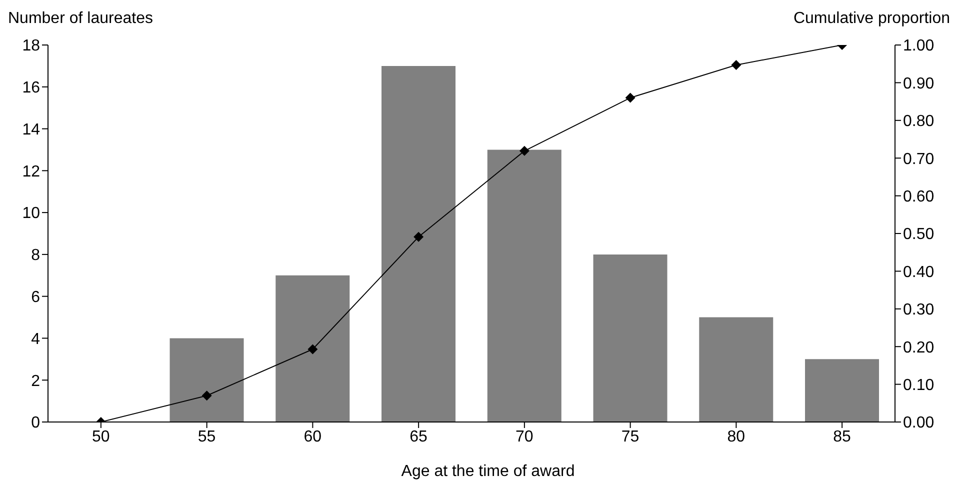  Describe the element at coordinates (918, 347) in the screenshot. I see `y2-tick-label: 0.20` at that location.